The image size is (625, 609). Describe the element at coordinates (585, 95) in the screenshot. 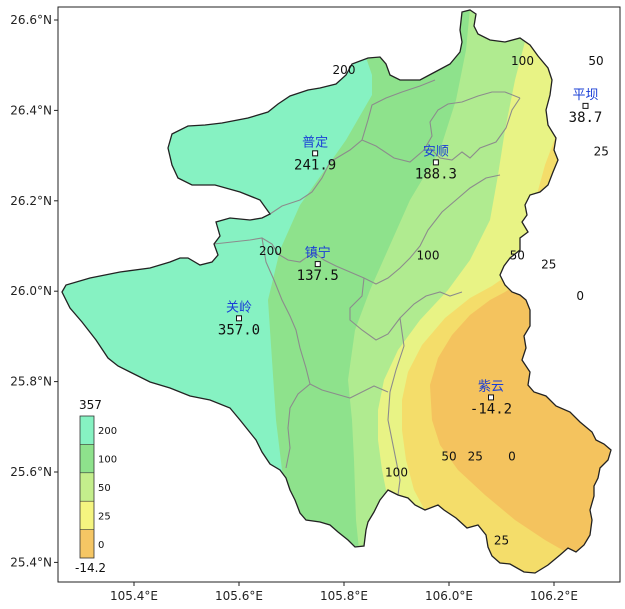

I see `station-name: 平坝` at that location.